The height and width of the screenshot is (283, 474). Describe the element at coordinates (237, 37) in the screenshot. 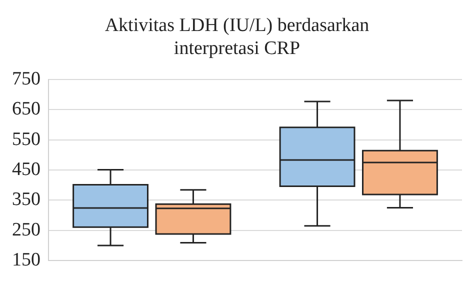

I see `chart-title: Aktivitas LDH (IU/L) berdasarkan interpretasi CRP` at that location.